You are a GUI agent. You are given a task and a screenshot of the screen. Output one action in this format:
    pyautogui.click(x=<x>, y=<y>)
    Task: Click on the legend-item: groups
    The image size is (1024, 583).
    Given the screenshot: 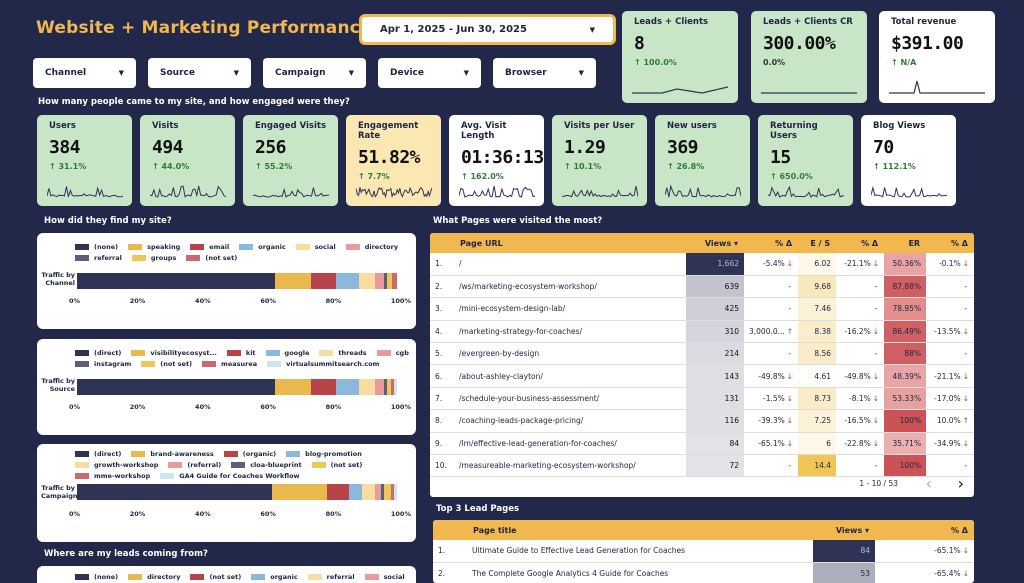 What is the action you would take?
    pyautogui.click(x=154, y=258)
    